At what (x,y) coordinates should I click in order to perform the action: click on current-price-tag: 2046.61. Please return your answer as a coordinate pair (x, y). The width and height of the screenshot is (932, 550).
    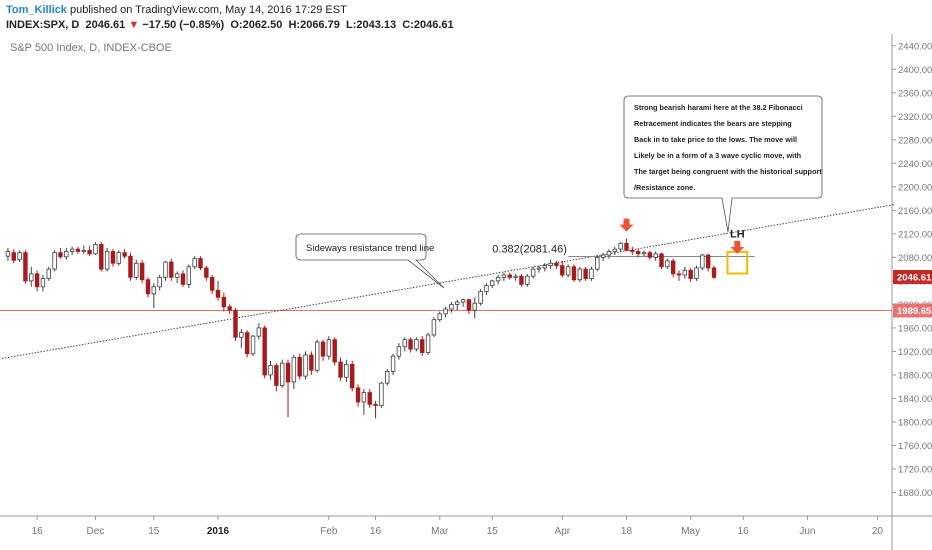
    Looking at the image, I should click on (912, 276).